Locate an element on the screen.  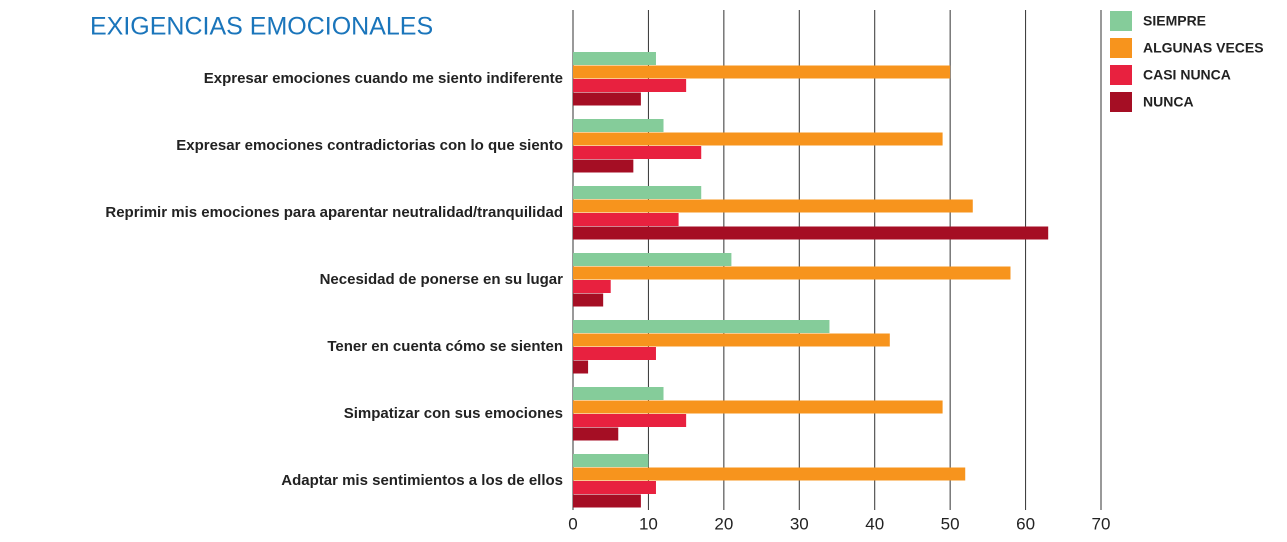
category-label: Simpatizar con sus emociones is located at coordinates (453, 413).